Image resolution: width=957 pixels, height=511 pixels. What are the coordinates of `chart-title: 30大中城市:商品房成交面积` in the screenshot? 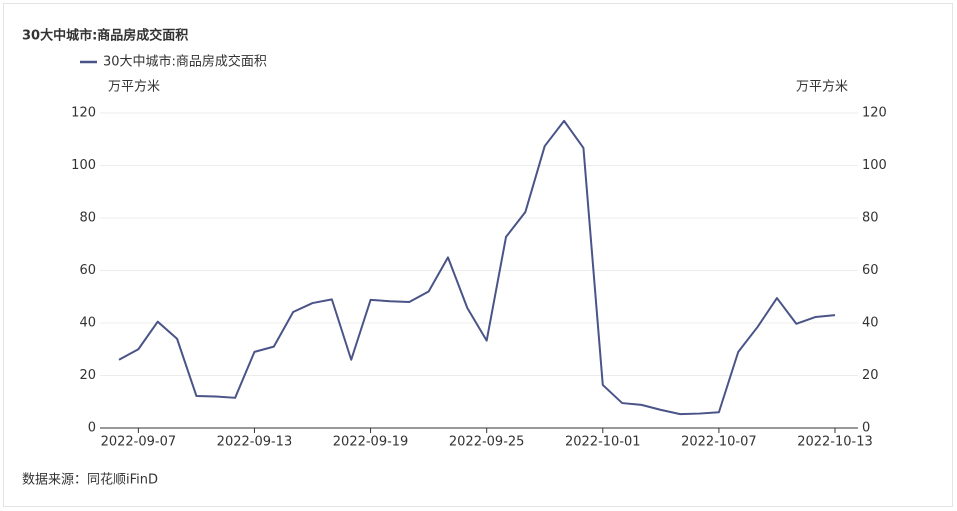 It's located at (105, 36).